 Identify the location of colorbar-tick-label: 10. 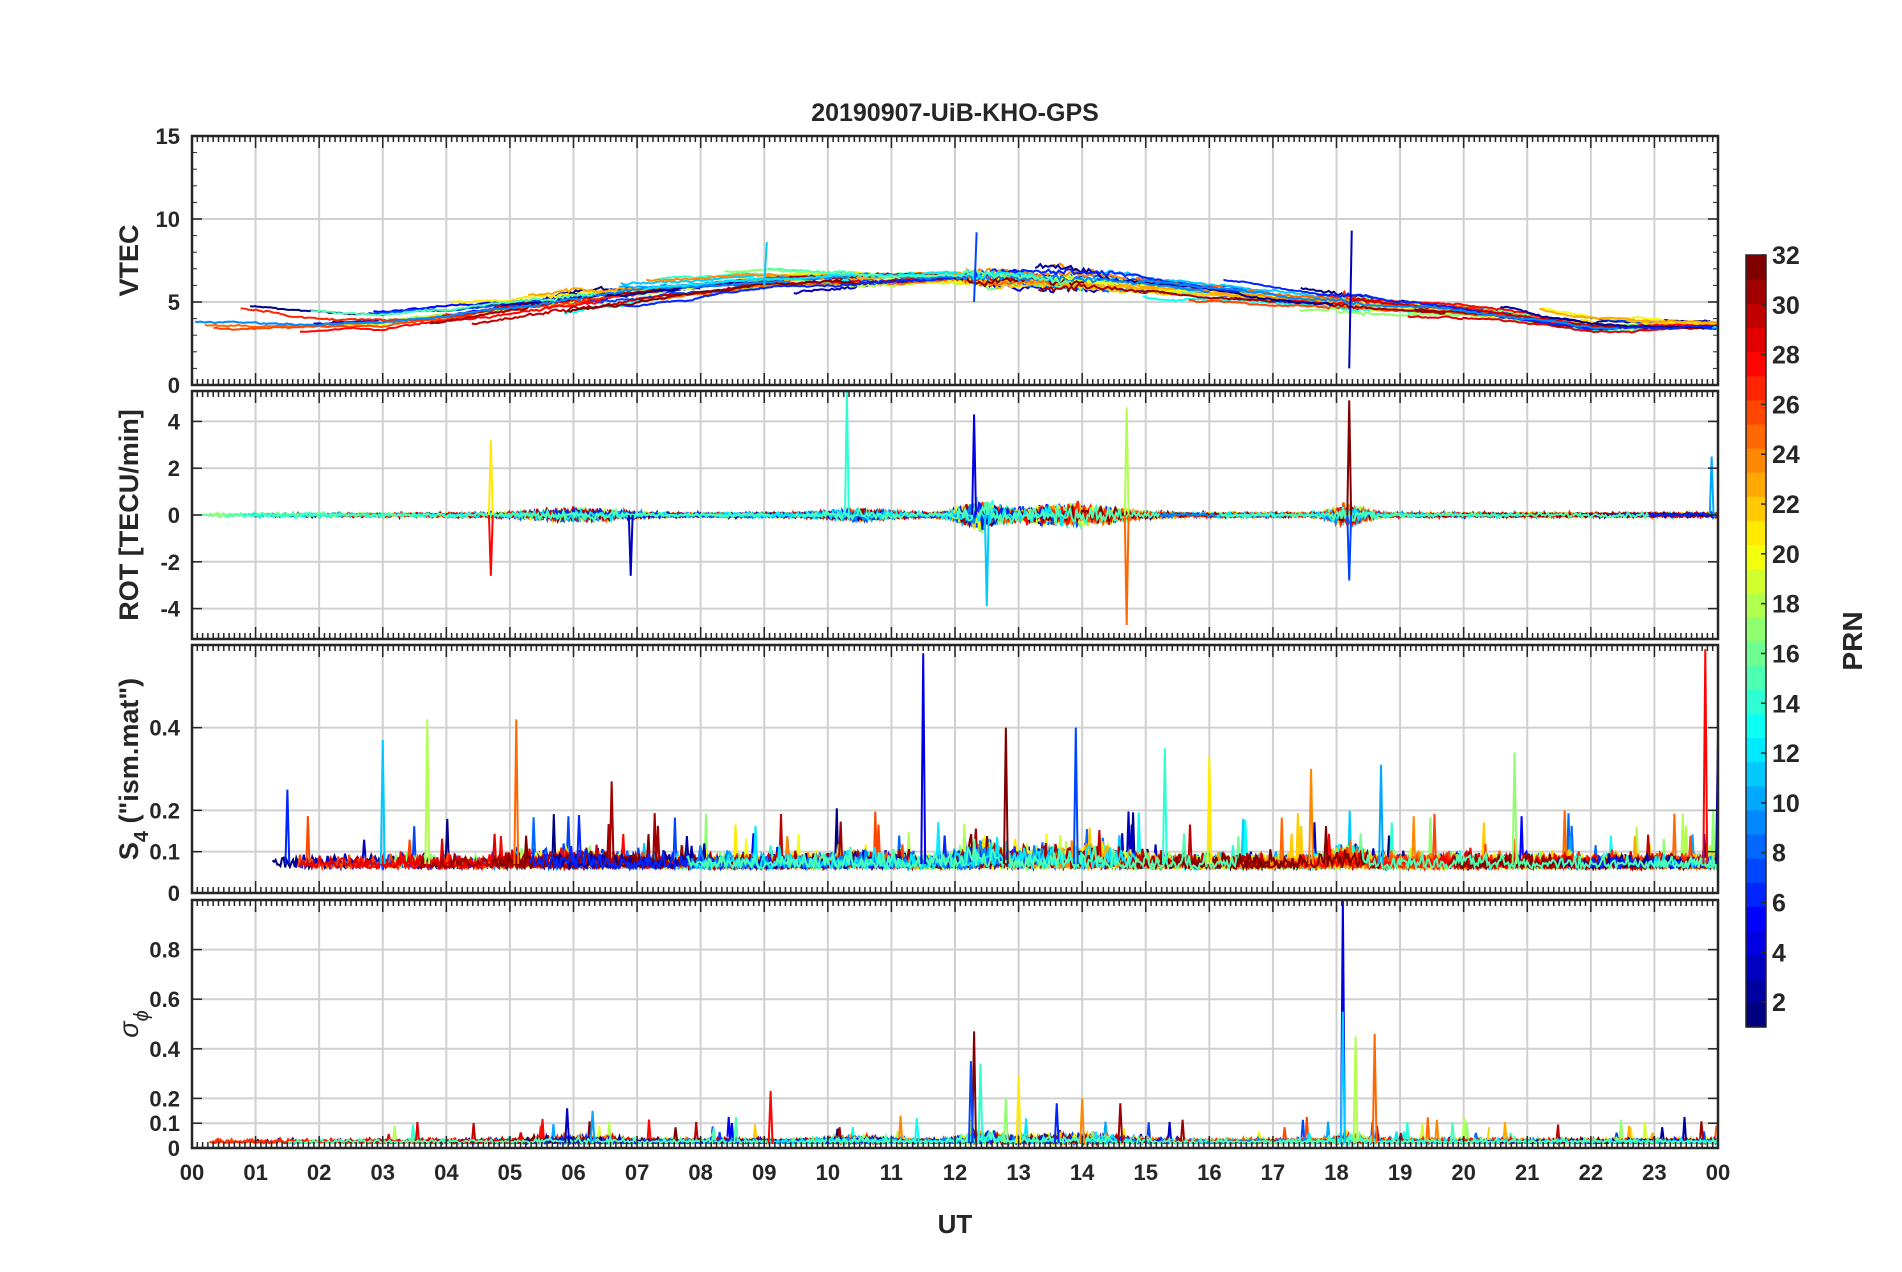
(1786, 804).